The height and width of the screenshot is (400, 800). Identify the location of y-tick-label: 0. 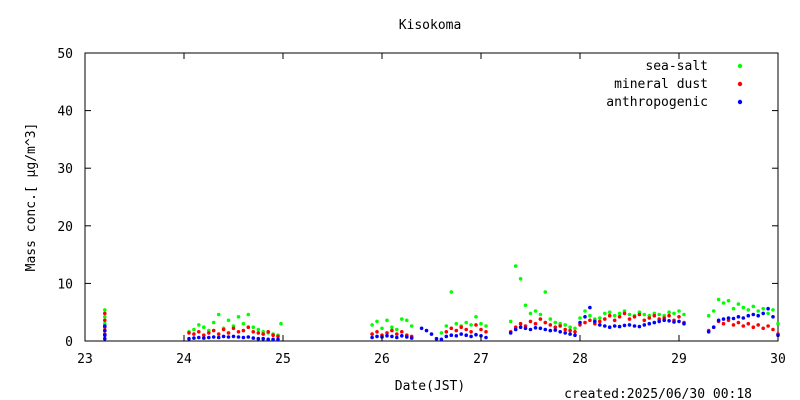
(69, 342).